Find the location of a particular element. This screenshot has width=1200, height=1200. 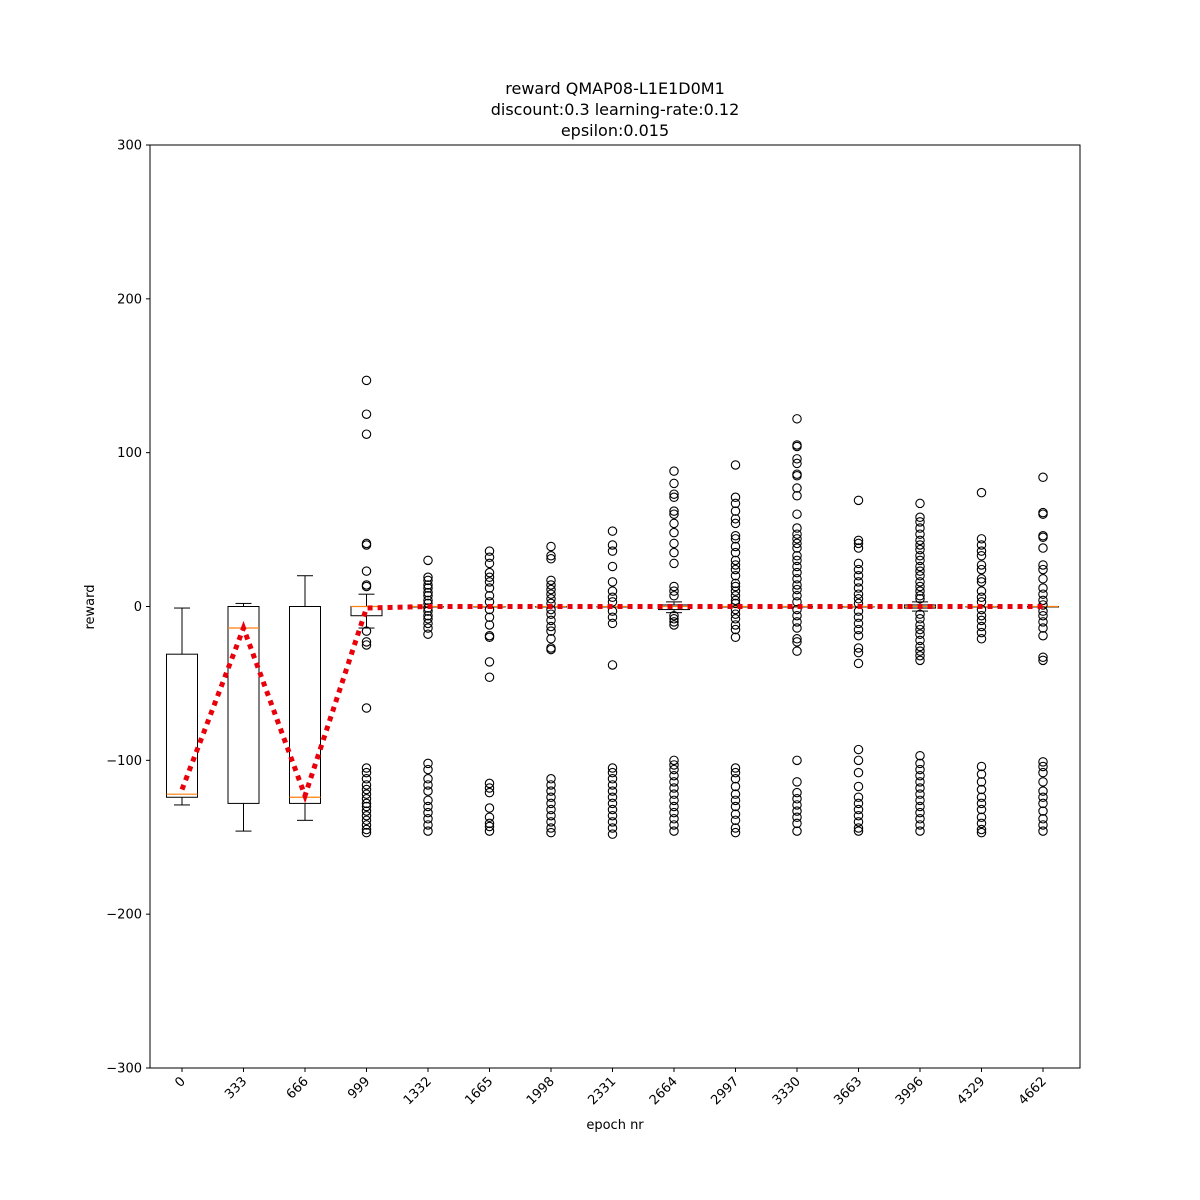

y-tick-label: −200 is located at coordinates (124, 915).